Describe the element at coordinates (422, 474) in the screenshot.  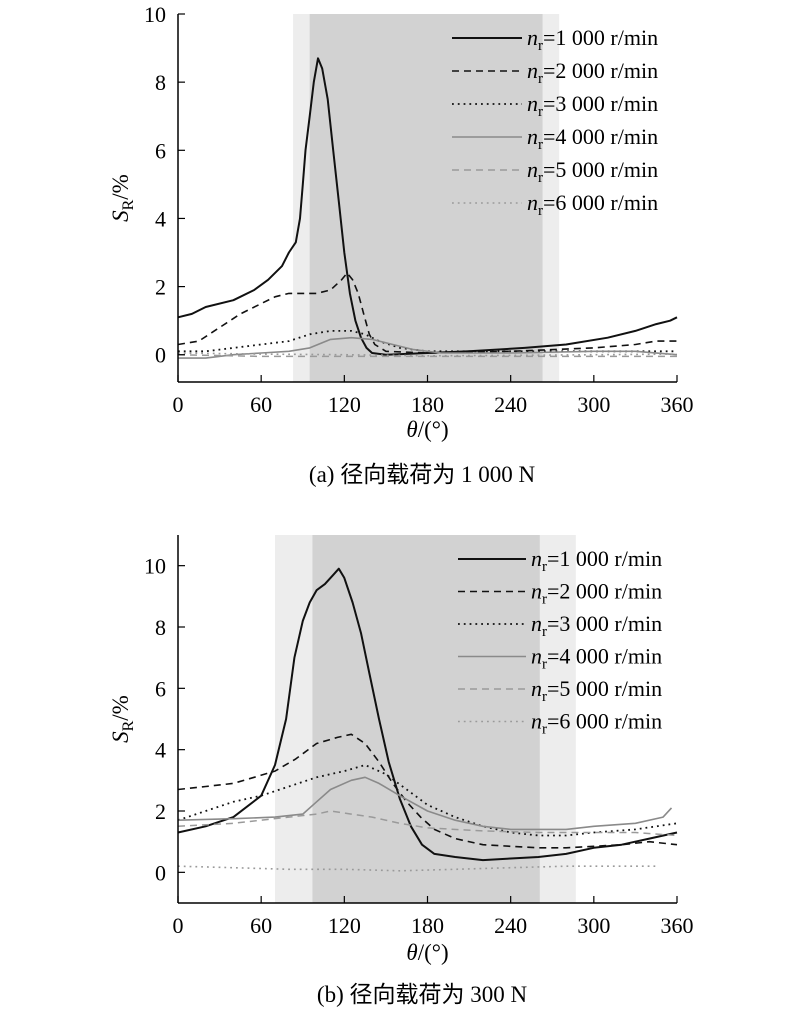
I see `panel-caption: (a) 径向载荷为 1 000 N` at that location.